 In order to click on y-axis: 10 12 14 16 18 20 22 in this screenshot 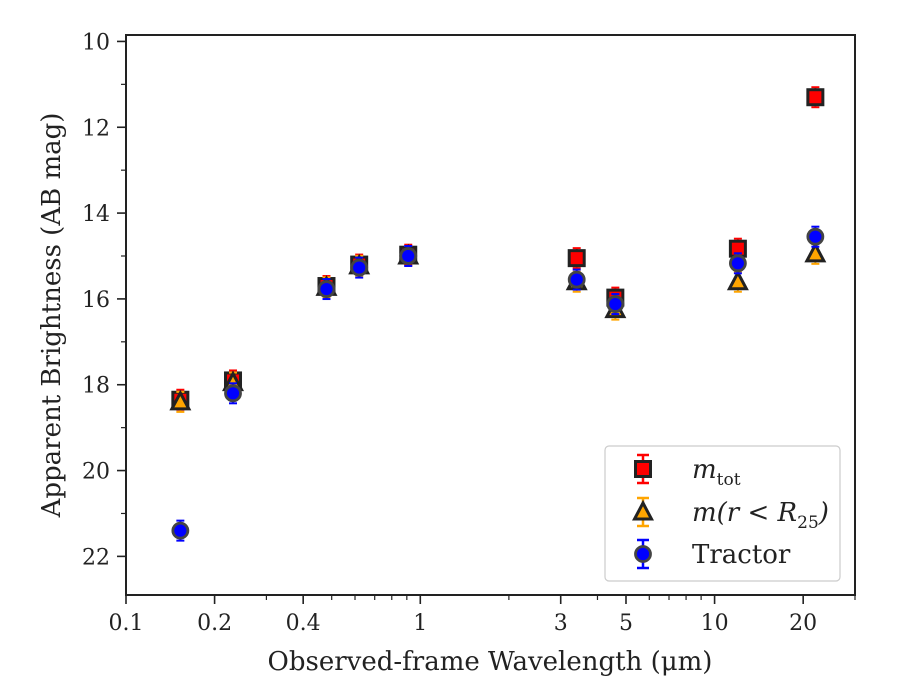, I will do `click(104, 300)`.